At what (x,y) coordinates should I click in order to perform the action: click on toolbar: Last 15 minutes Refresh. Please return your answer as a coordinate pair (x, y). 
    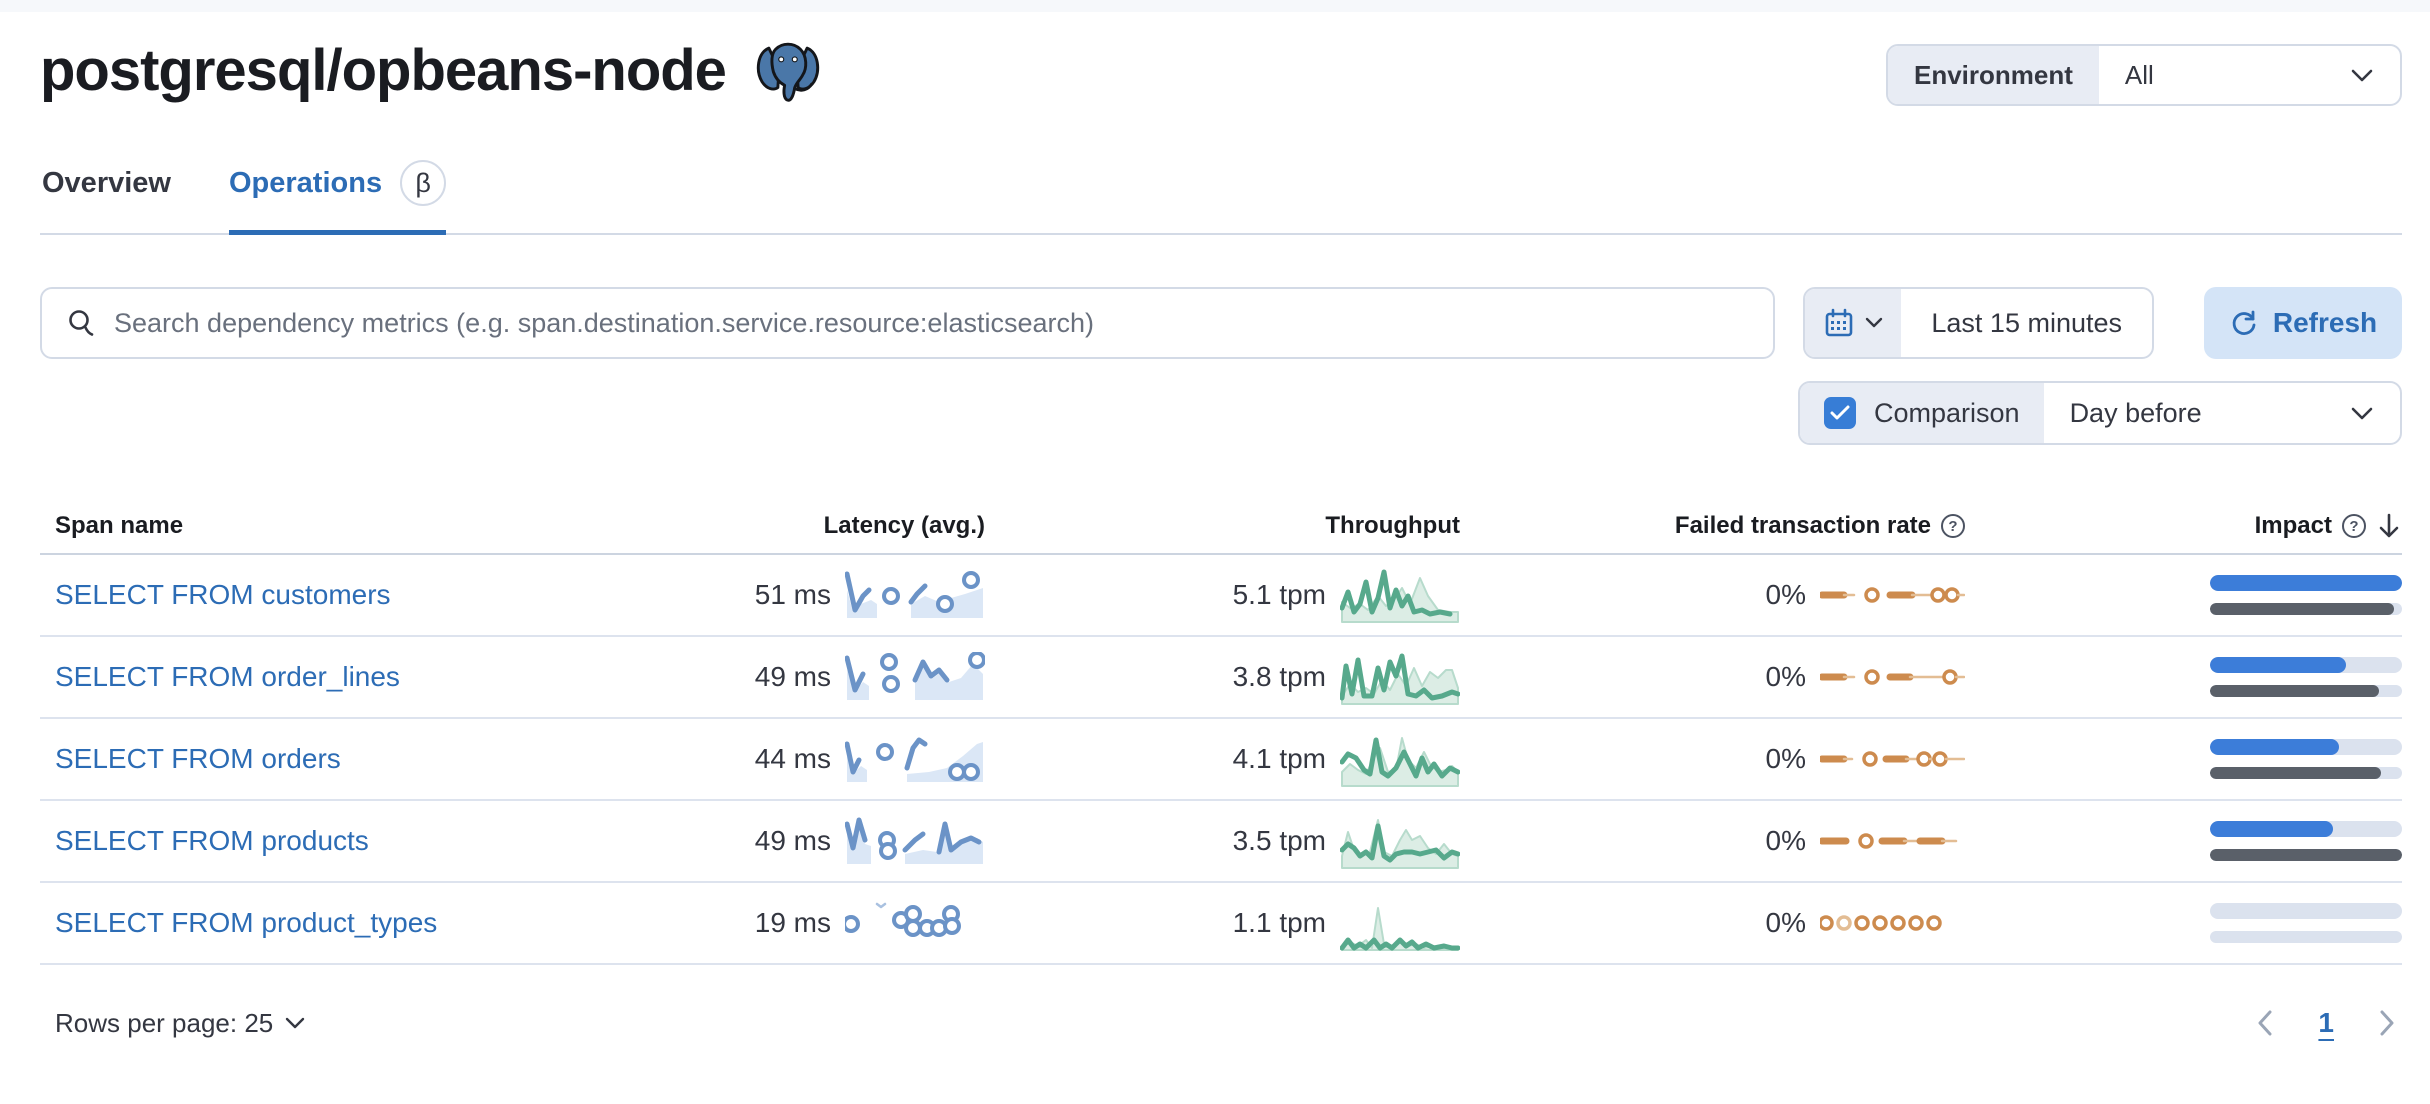
    Looking at the image, I should click on (1221, 323).